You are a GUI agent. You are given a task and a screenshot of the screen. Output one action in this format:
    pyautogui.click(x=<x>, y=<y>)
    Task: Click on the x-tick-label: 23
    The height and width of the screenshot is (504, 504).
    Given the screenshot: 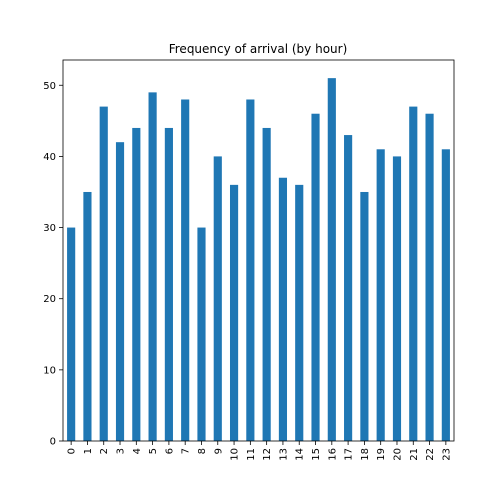 What is the action you would take?
    pyautogui.click(x=446, y=454)
    